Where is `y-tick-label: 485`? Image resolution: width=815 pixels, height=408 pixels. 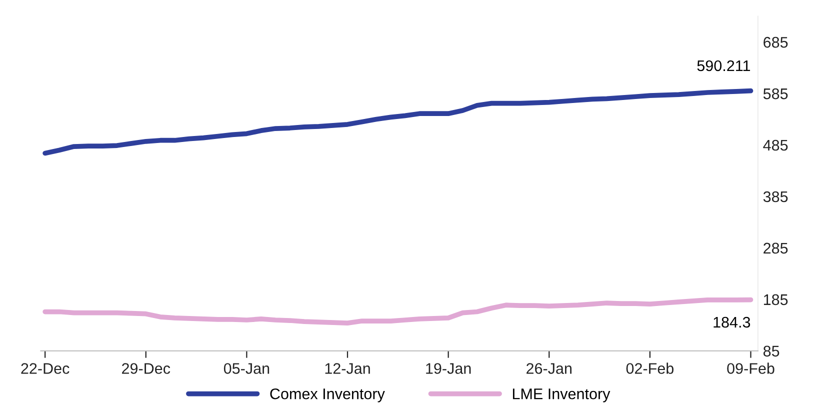 y-tick-label: 485 is located at coordinates (775, 145).